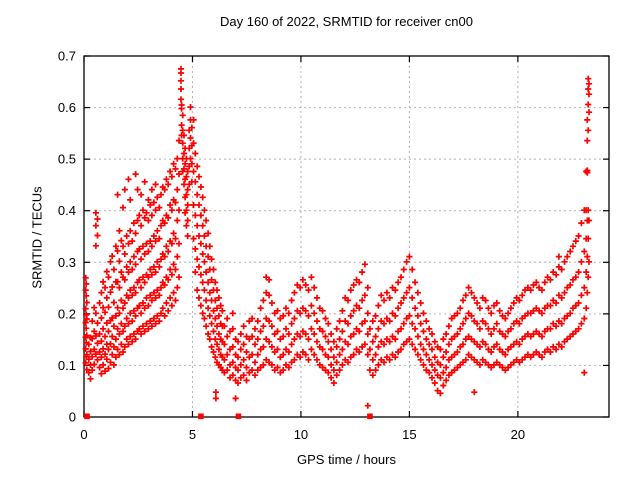 The width and height of the screenshot is (640, 480). What do you see at coordinates (409, 434) in the screenshot?
I see `x-tick-label: 15` at bounding box center [409, 434].